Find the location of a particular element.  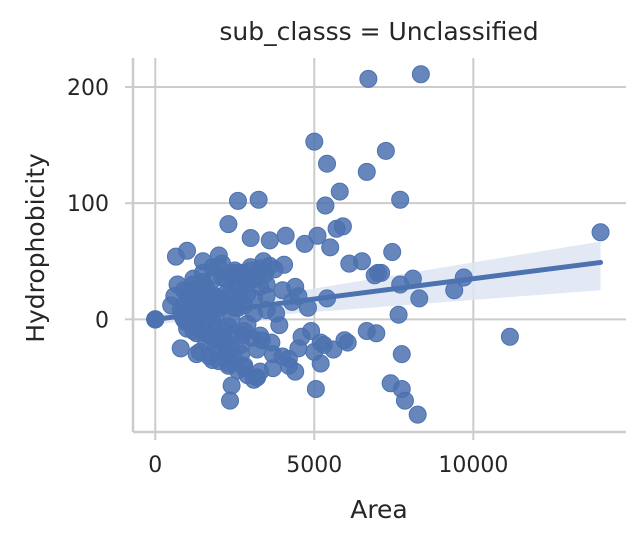

x-axis-title: Area is located at coordinates (379, 509).